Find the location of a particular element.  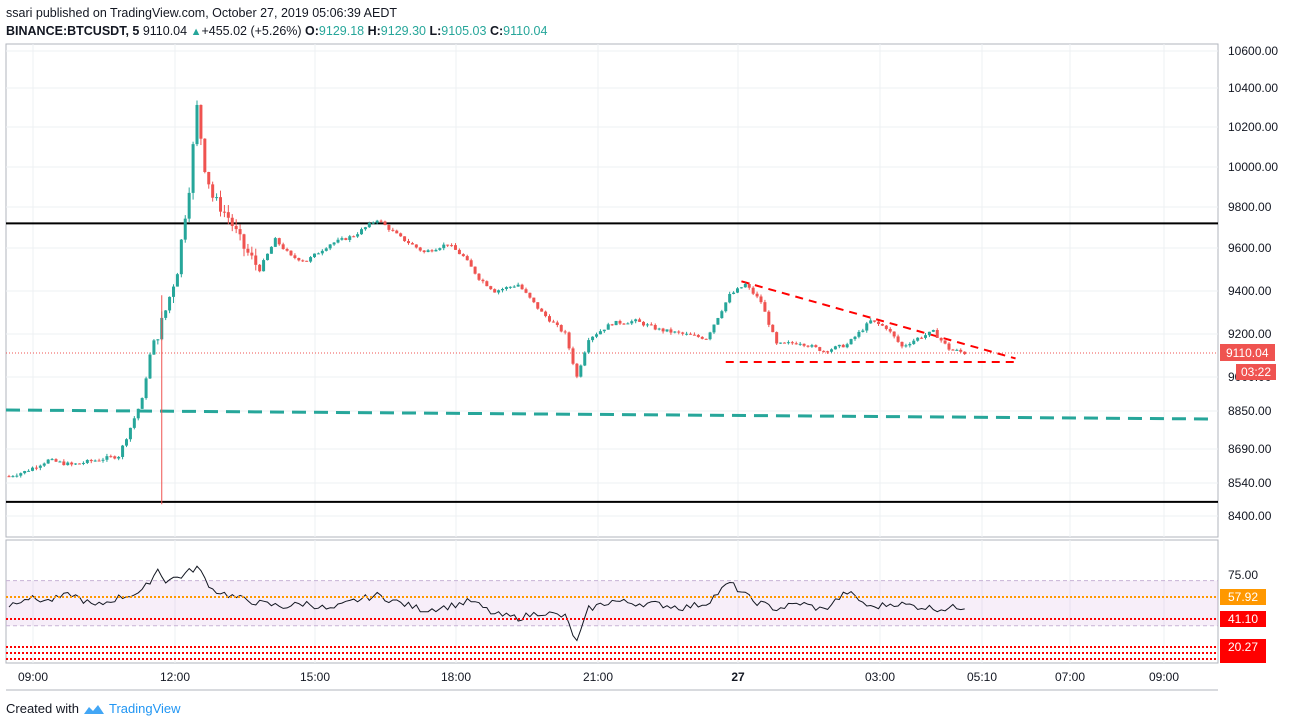

footer: Created with TradingView is located at coordinates (93, 708).